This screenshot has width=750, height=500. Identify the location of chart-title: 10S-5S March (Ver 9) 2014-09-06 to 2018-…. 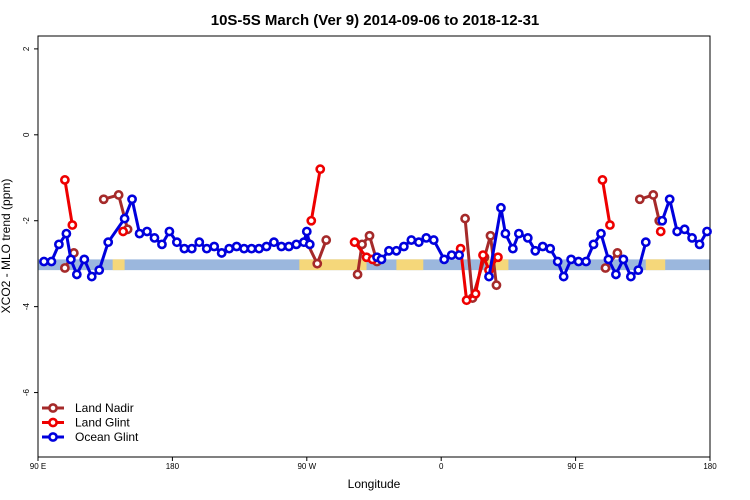
(375, 20).